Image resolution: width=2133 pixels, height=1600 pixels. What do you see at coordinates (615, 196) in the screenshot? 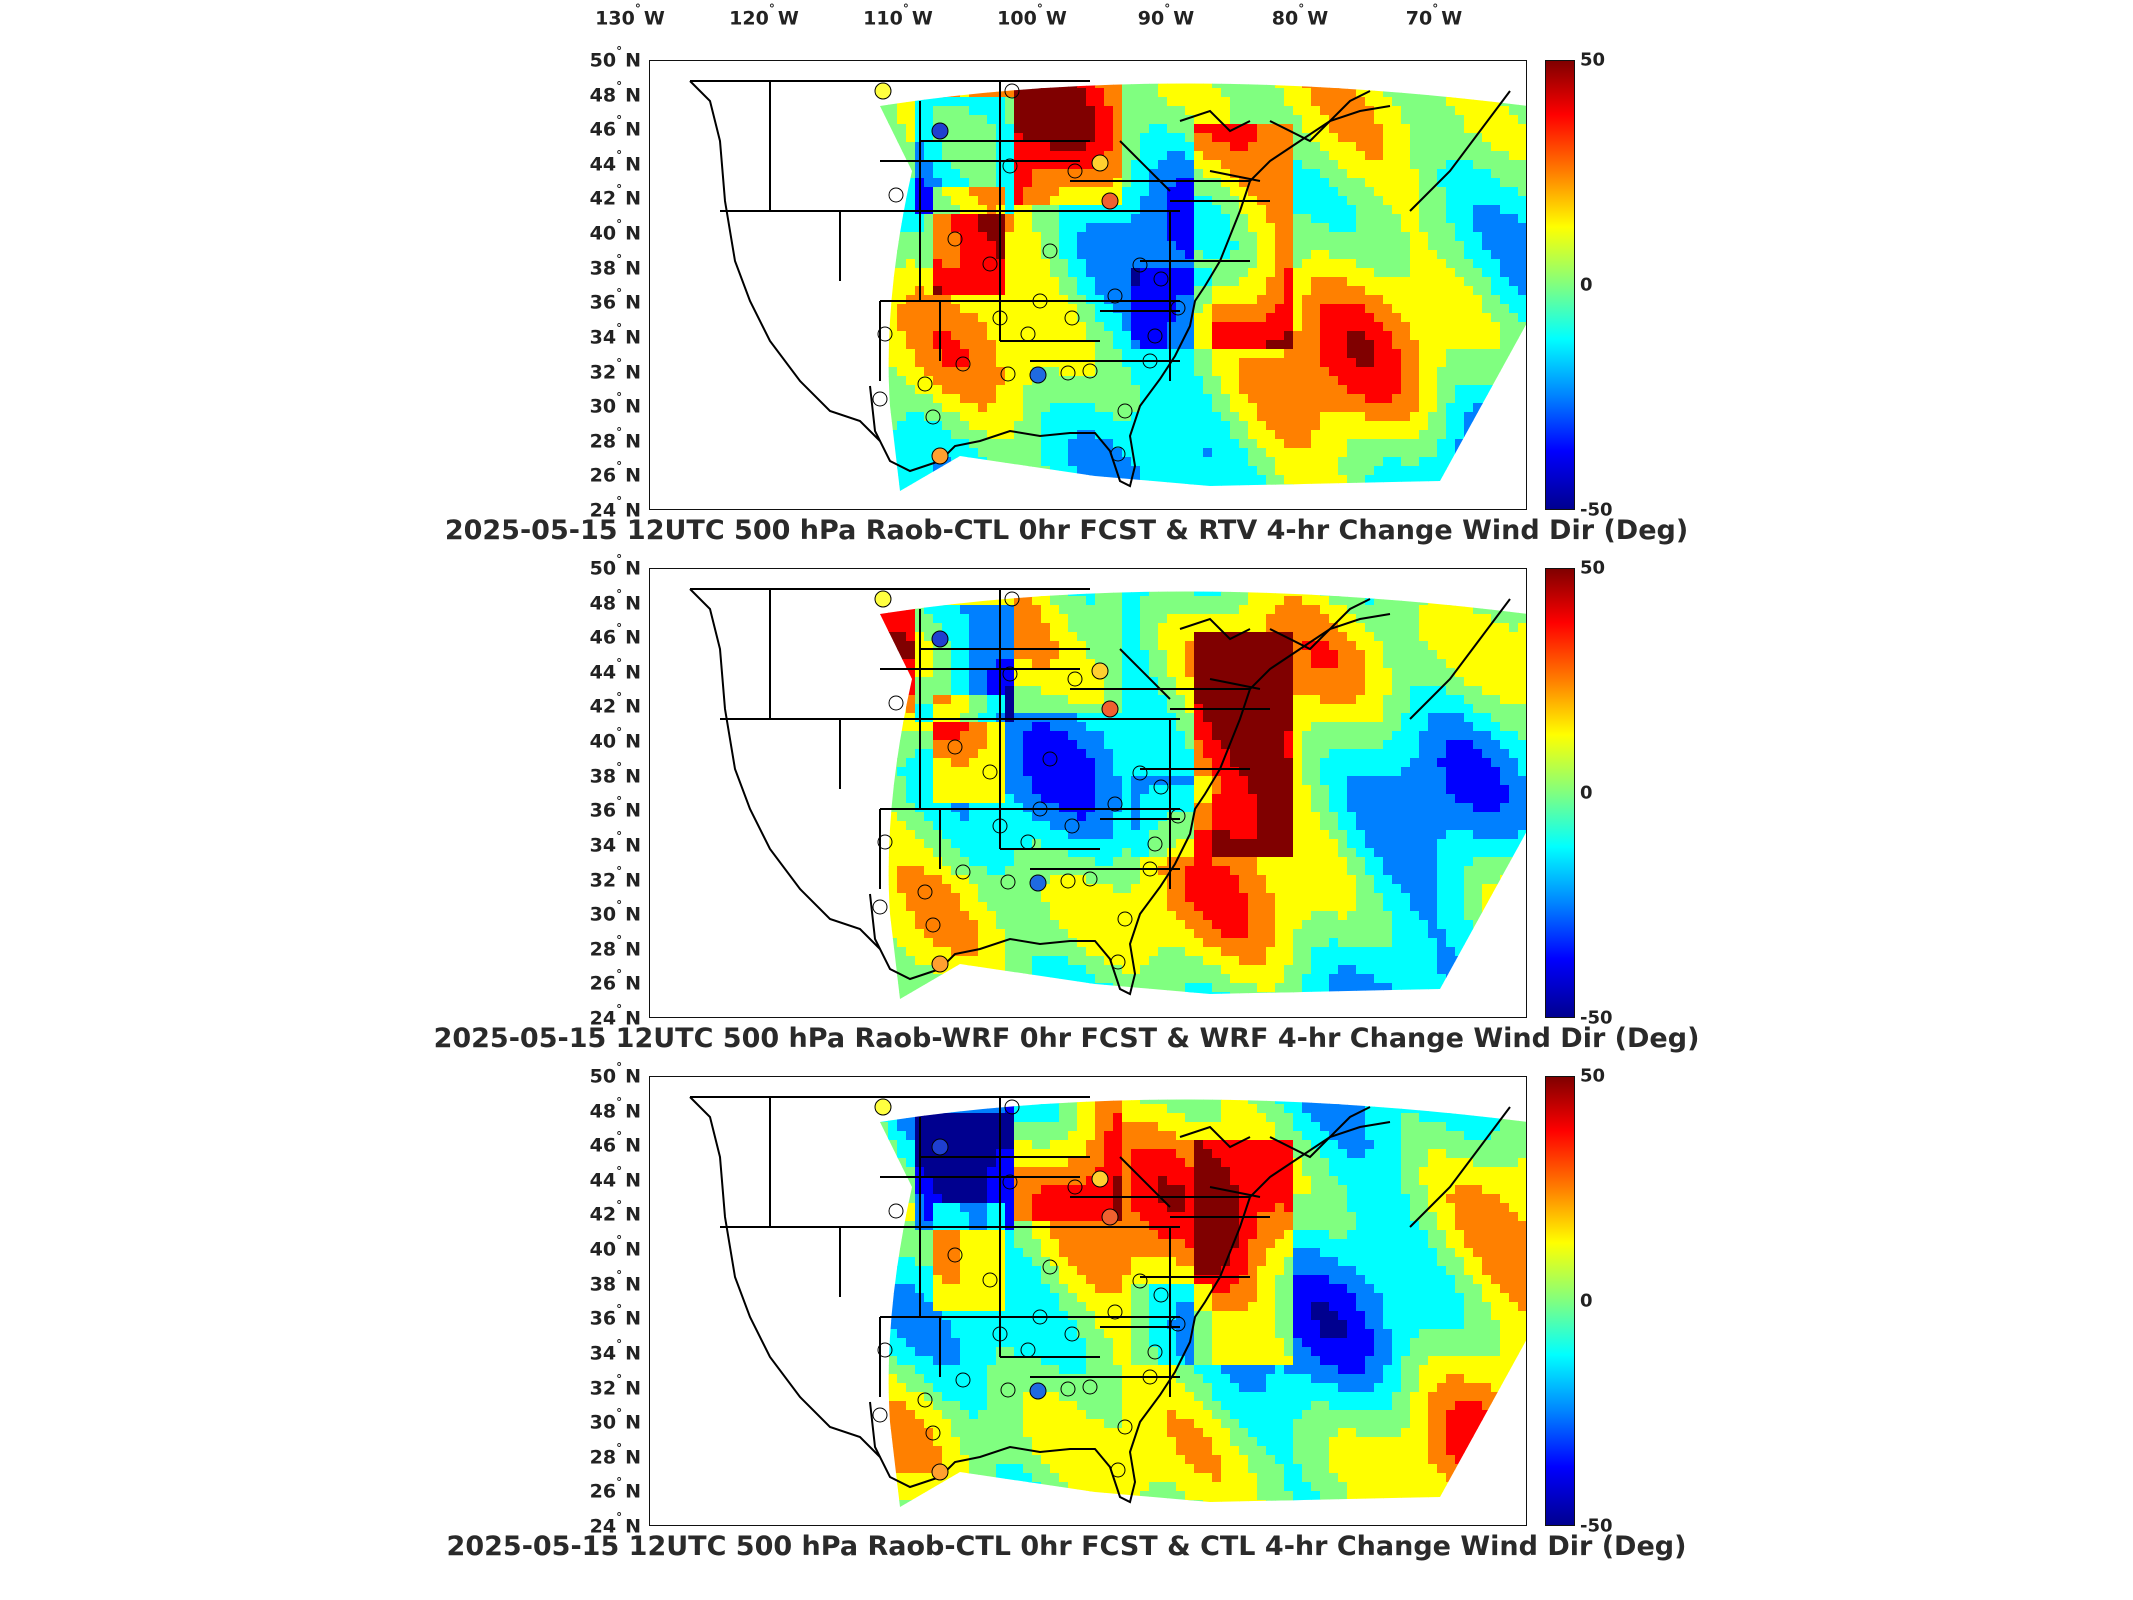
I see `lat-label: 42° N` at bounding box center [615, 196].